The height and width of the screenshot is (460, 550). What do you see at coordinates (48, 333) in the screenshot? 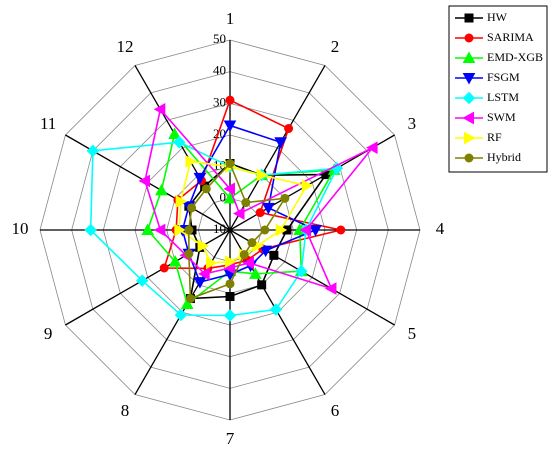
I see `axis-label: 9` at bounding box center [48, 333].